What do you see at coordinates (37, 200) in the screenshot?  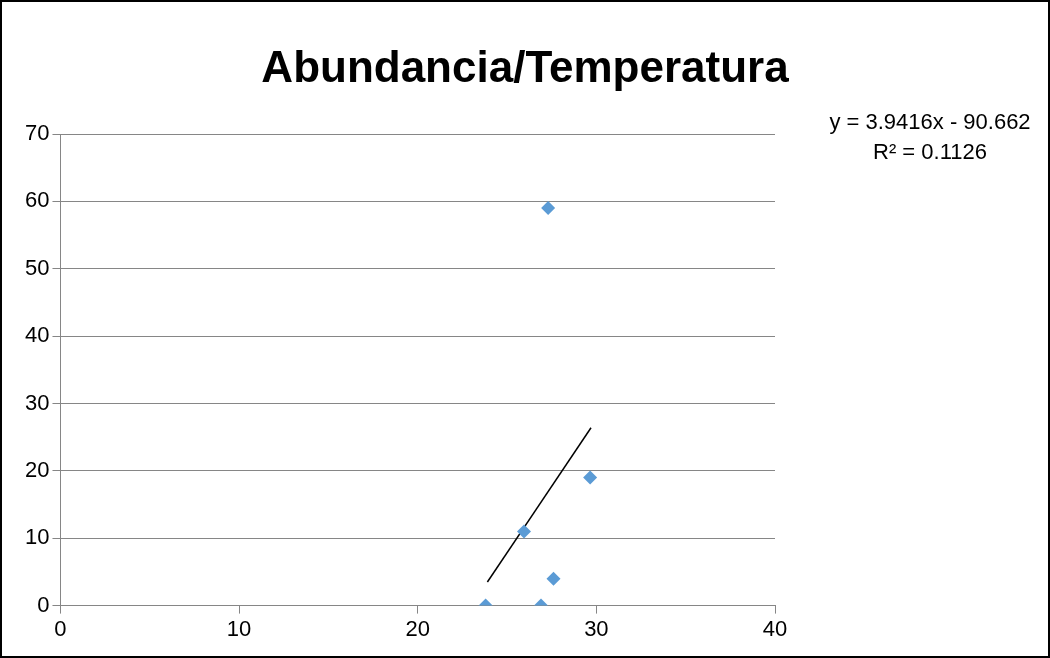 I see `y-tick-label: 60` at bounding box center [37, 200].